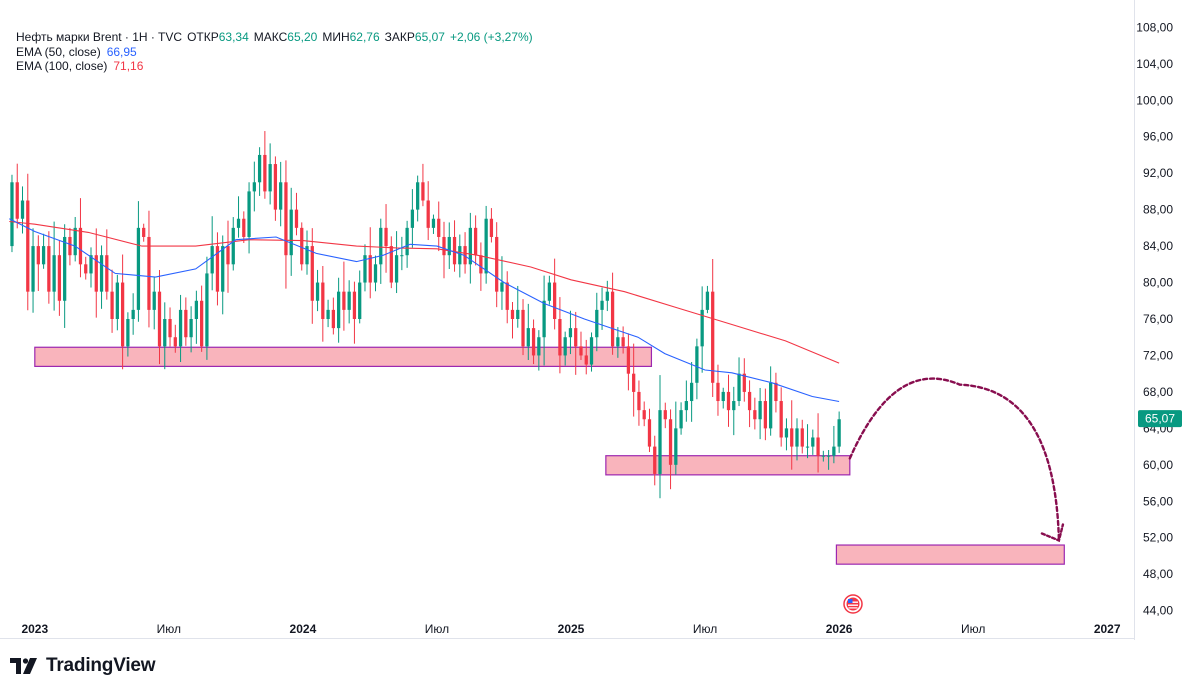 The image size is (1200, 692). What do you see at coordinates (424, 292) in the screenshot?
I see `ema100-line` at bounding box center [424, 292].